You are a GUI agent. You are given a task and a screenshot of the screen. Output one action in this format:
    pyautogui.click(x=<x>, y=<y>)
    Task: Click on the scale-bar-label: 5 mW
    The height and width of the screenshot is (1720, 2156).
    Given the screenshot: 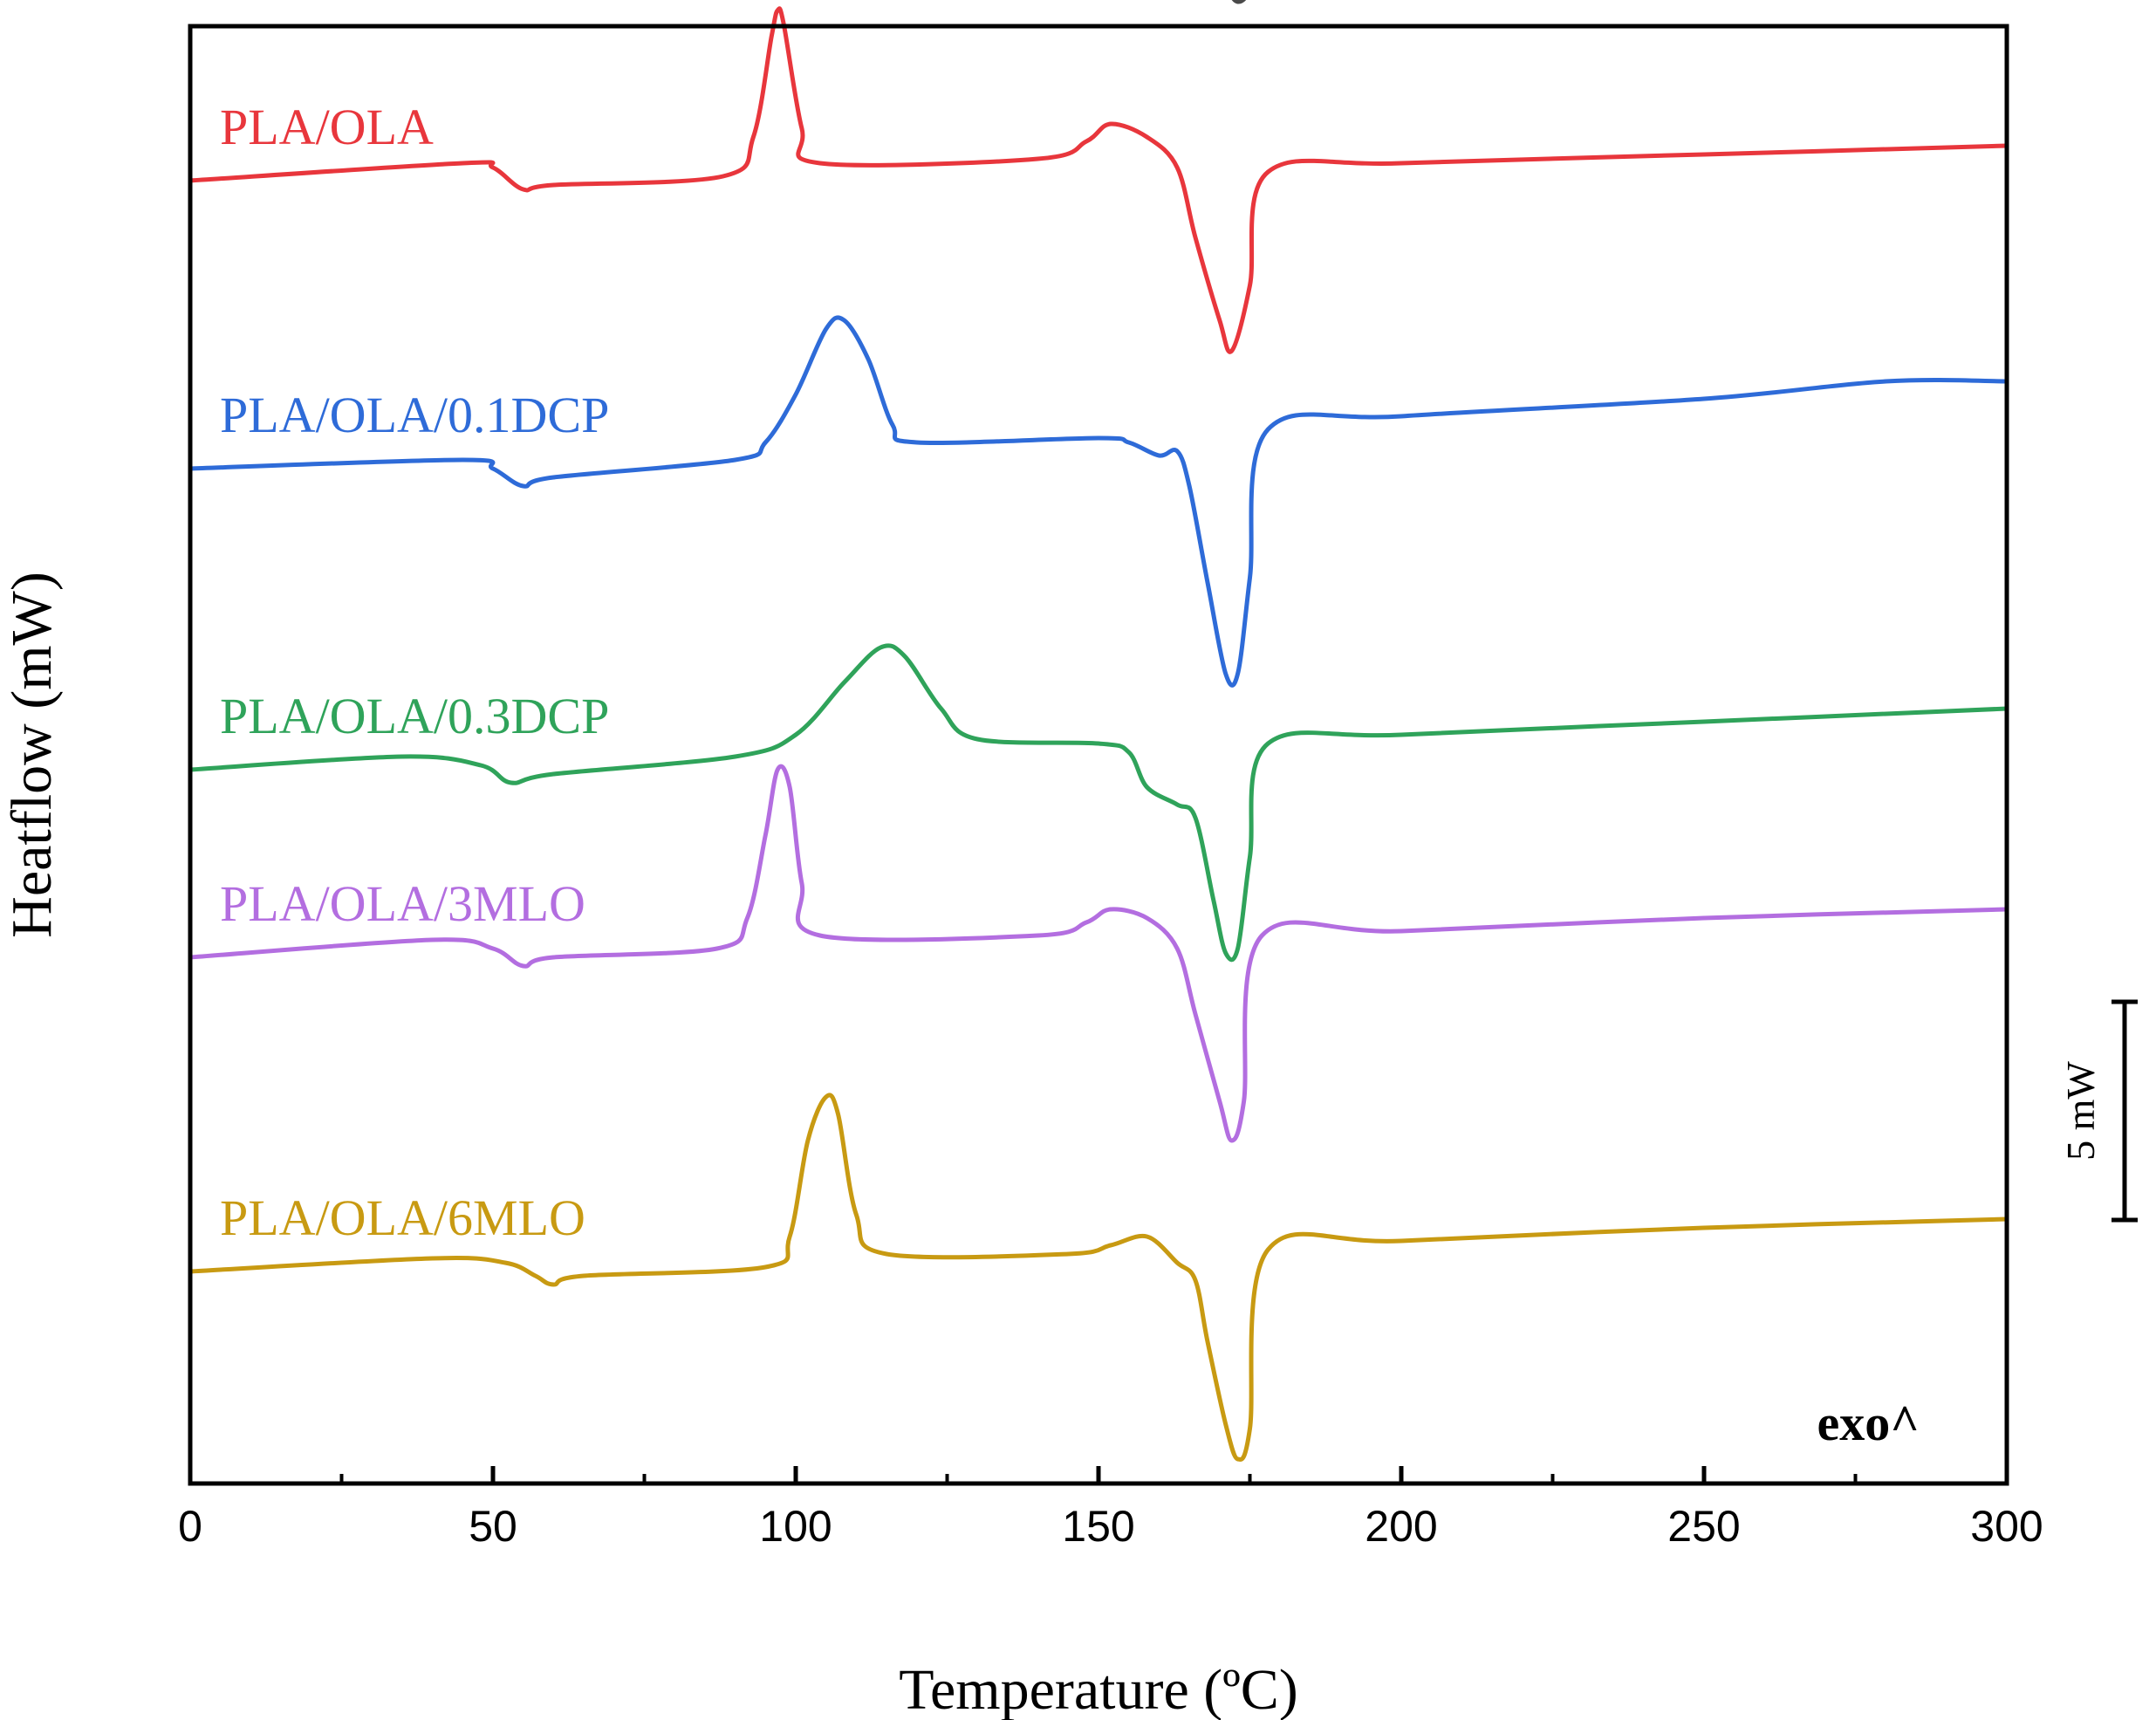 What is the action you would take?
    pyautogui.click(x=2080, y=1111)
    